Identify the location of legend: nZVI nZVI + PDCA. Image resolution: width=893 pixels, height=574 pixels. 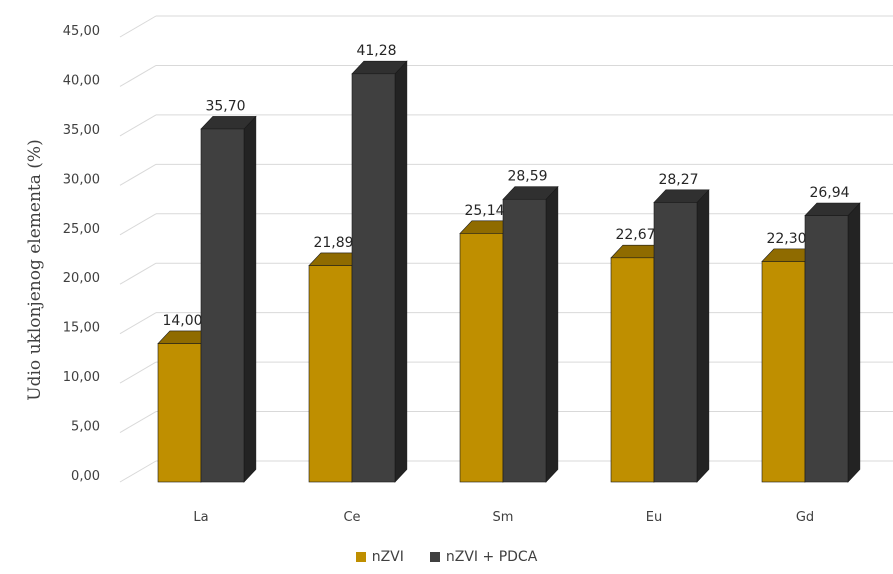
(446, 557).